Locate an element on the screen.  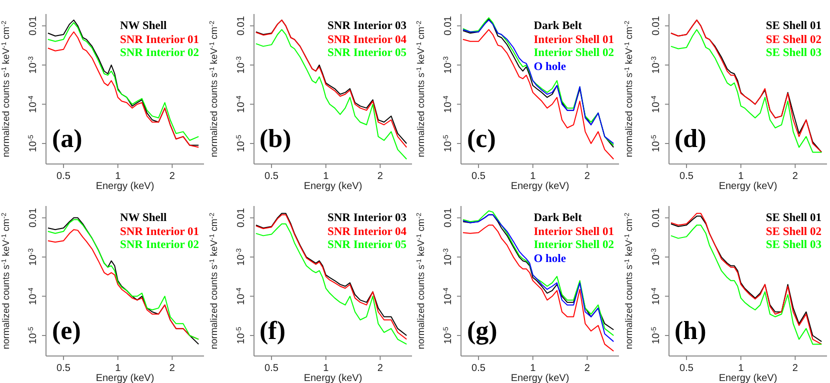
annotation: (f) is located at coordinates (273, 331).